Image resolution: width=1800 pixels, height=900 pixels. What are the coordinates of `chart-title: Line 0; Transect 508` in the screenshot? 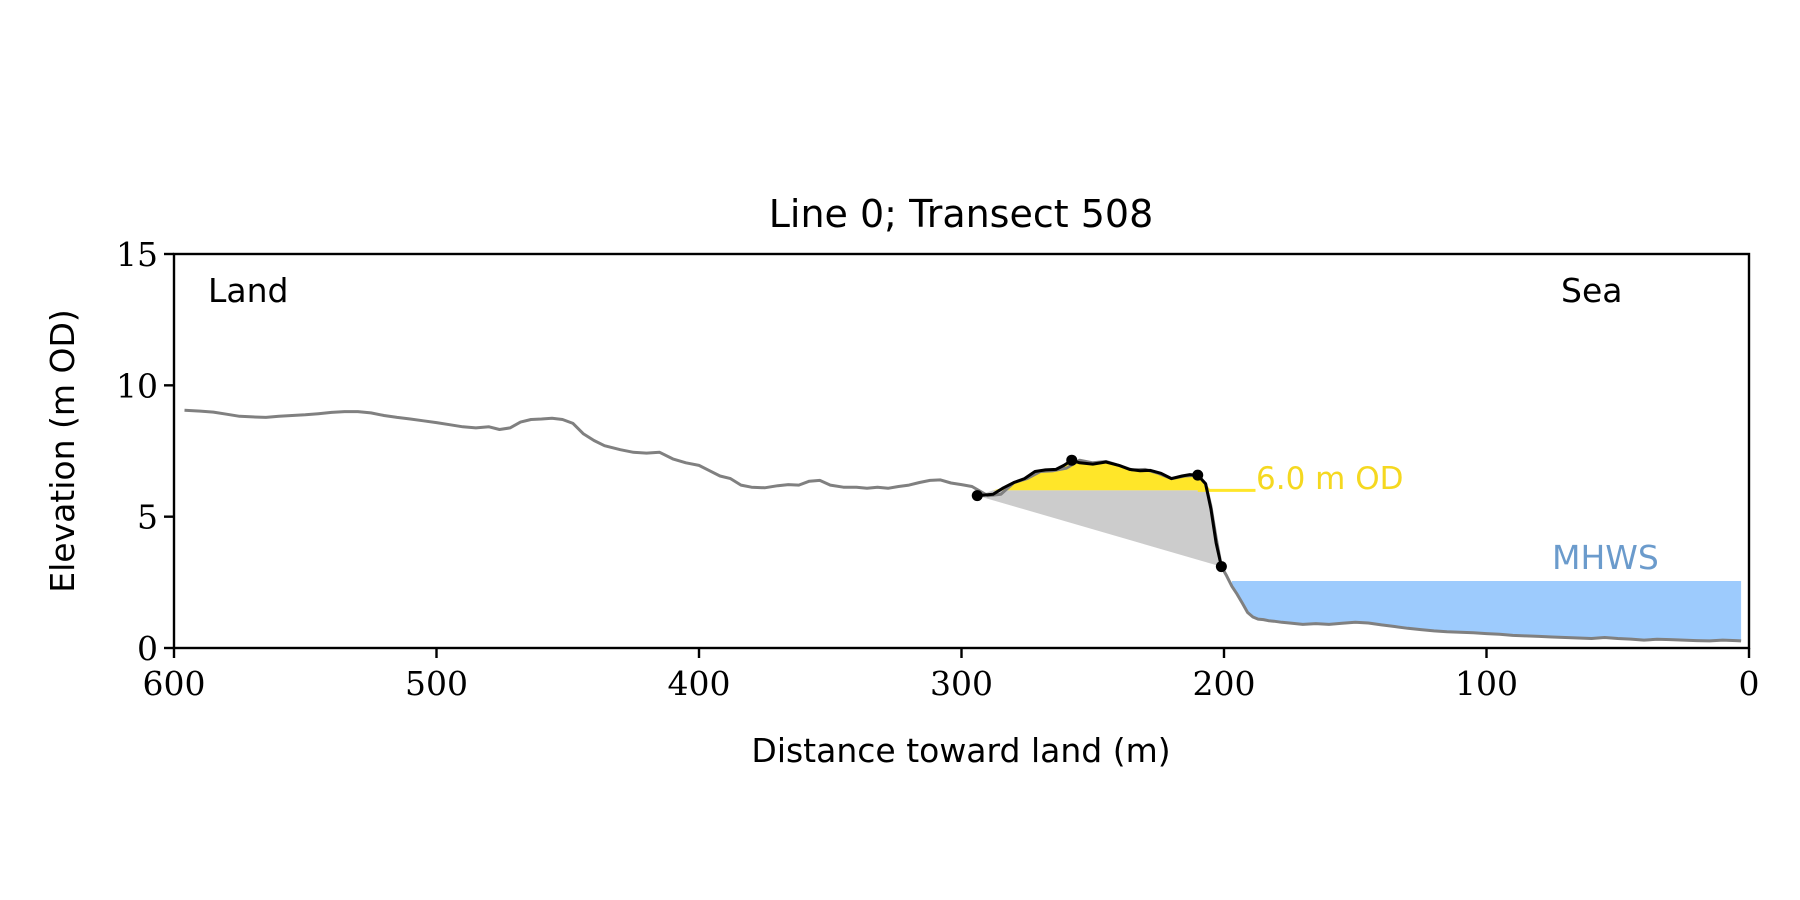 It's located at (961, 214).